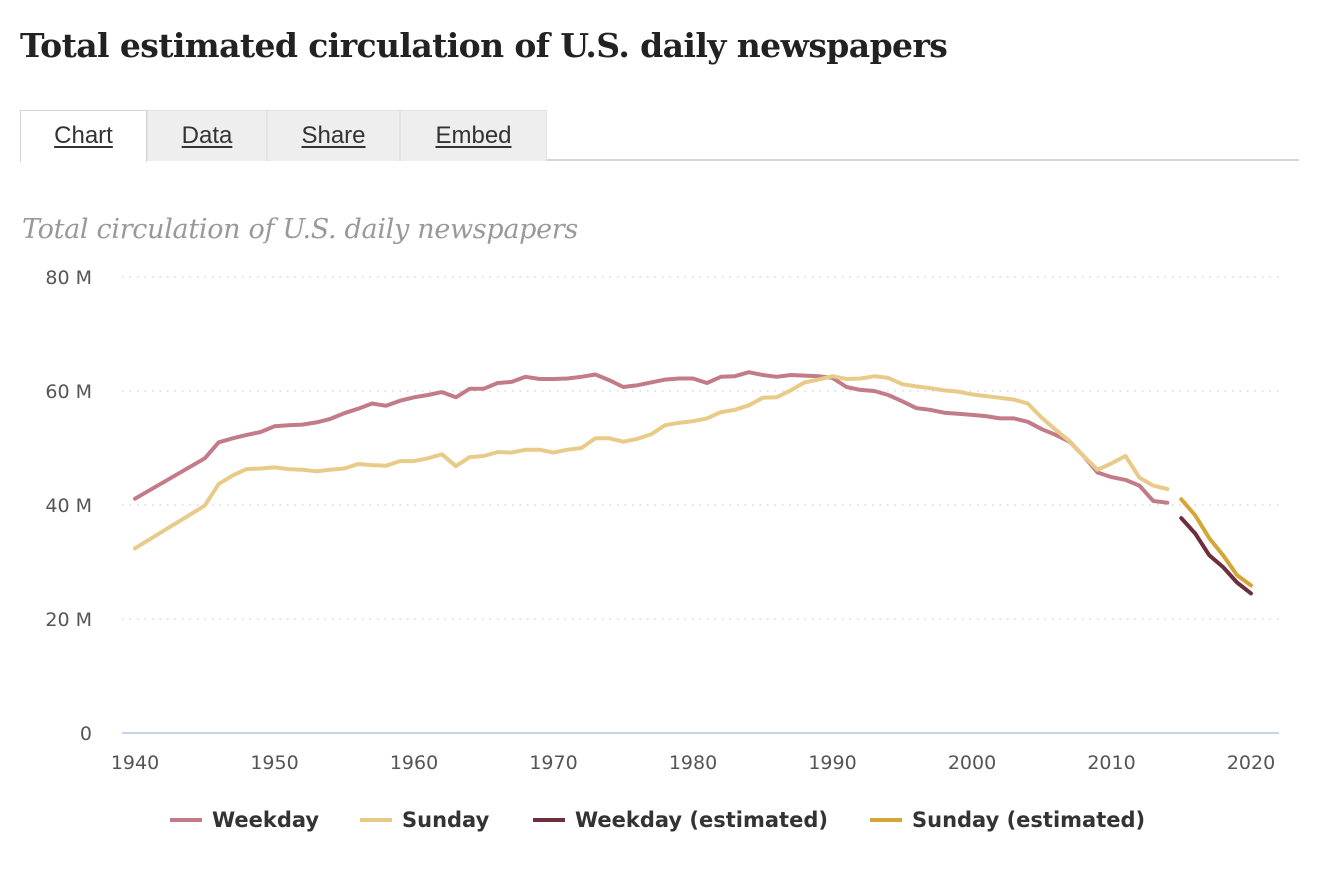  Describe the element at coordinates (659, 136) in the screenshot. I see `tab-bar: Chart Data Share Embed` at that location.